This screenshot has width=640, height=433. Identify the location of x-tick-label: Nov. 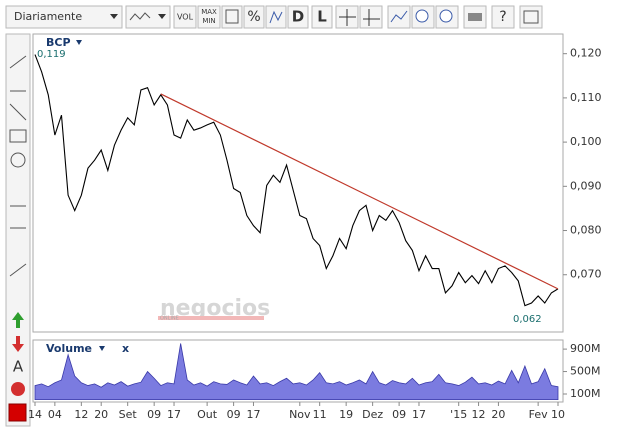
(300, 414).